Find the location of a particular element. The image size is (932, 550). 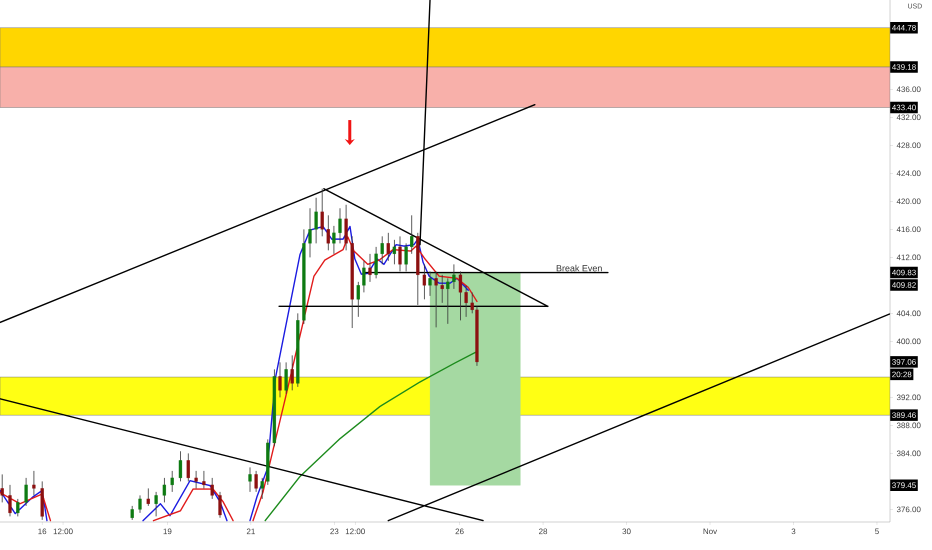

annotation: Break Even is located at coordinates (579, 268).